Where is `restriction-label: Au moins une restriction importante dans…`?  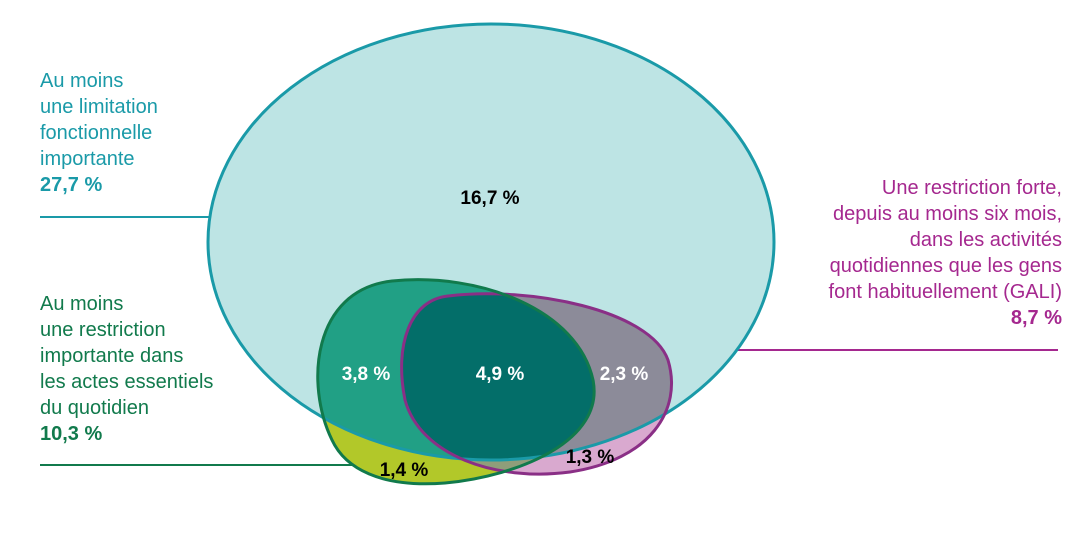 restriction-label: Au moins une restriction importante dans… is located at coordinates (126, 369).